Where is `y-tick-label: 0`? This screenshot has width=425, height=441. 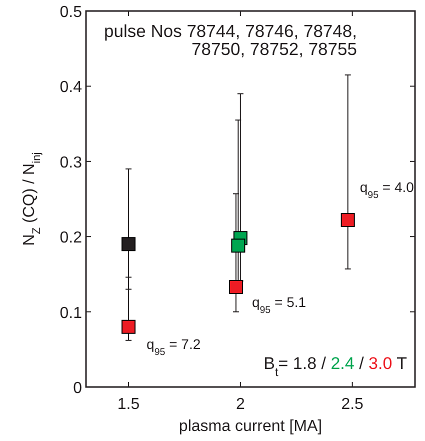
y-tick-label: 0 is located at coordinates (77, 388).